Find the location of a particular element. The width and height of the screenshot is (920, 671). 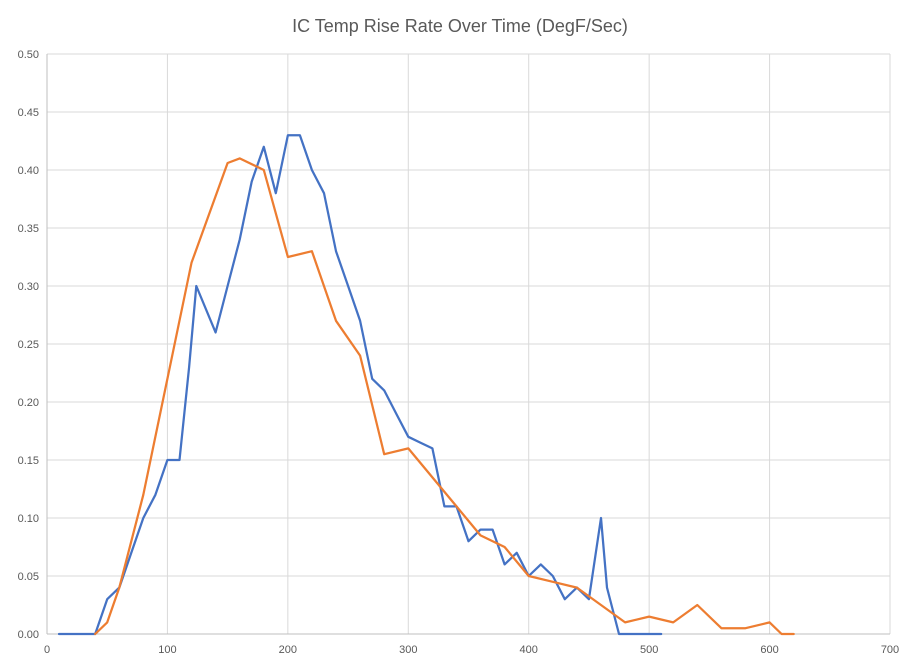

y-tick-label: 0.15 is located at coordinates (28, 461).